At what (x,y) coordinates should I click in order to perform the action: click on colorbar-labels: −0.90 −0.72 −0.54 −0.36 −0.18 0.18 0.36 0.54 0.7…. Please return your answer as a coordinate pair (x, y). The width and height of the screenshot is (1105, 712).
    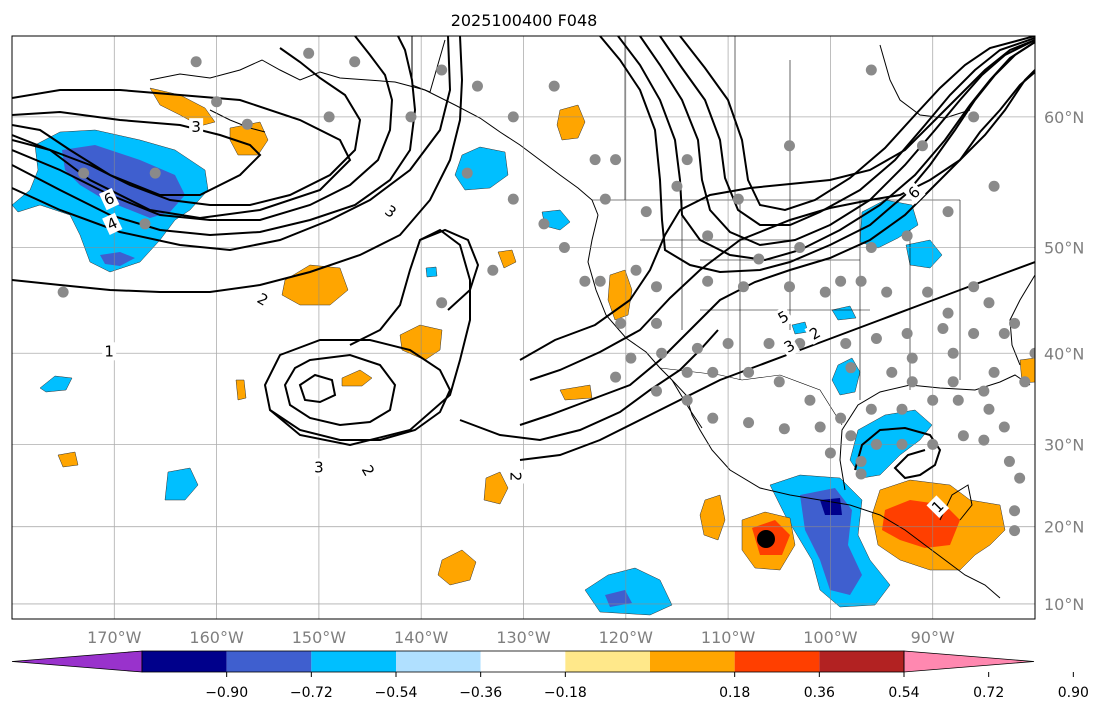
    Looking at the image, I should click on (647, 686).